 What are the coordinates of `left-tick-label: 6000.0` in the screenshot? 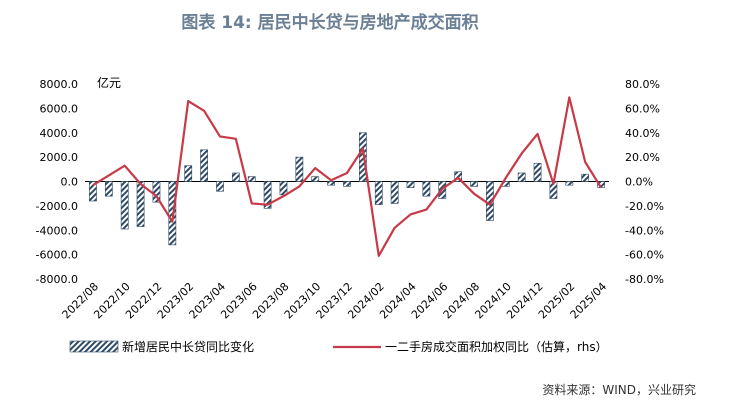 It's located at (59, 108).